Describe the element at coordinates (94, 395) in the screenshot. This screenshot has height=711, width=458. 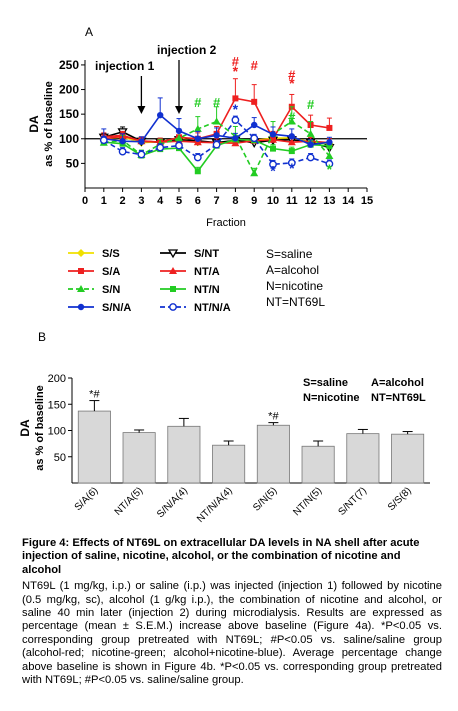
I see `significance-mark: *#` at that location.